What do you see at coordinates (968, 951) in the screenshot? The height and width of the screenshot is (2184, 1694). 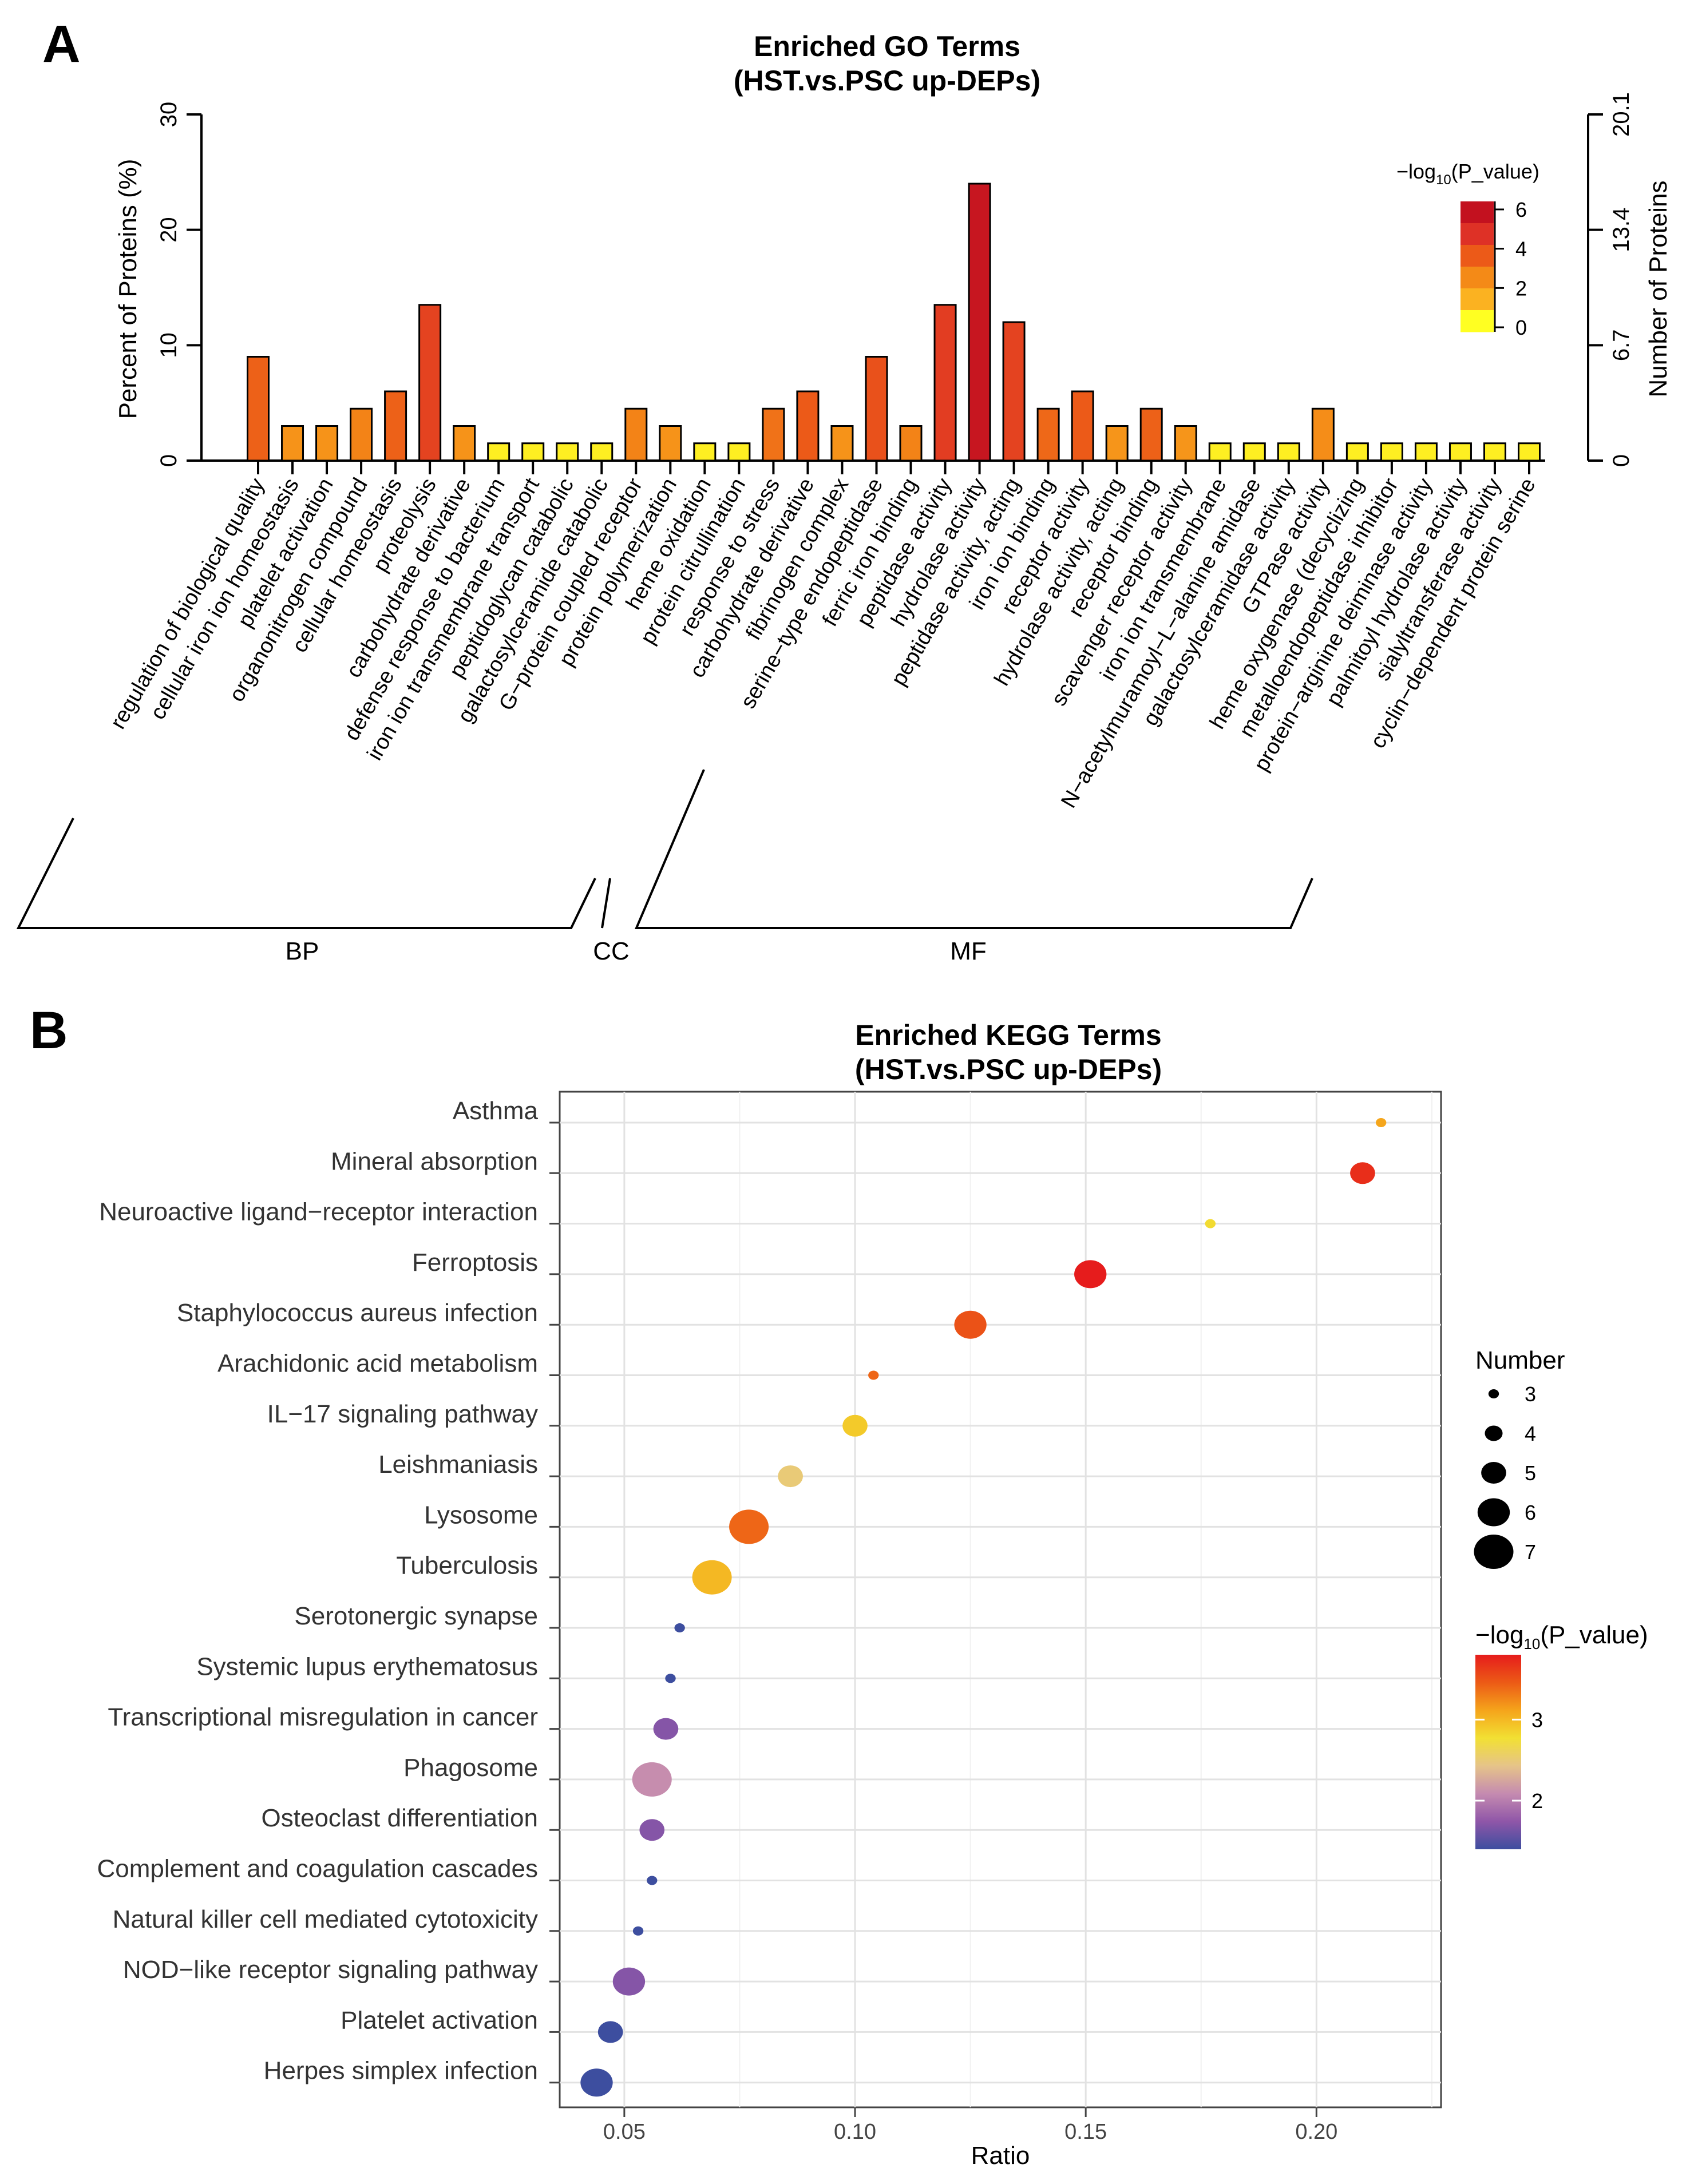 I see `mf-group-label: MF` at bounding box center [968, 951].